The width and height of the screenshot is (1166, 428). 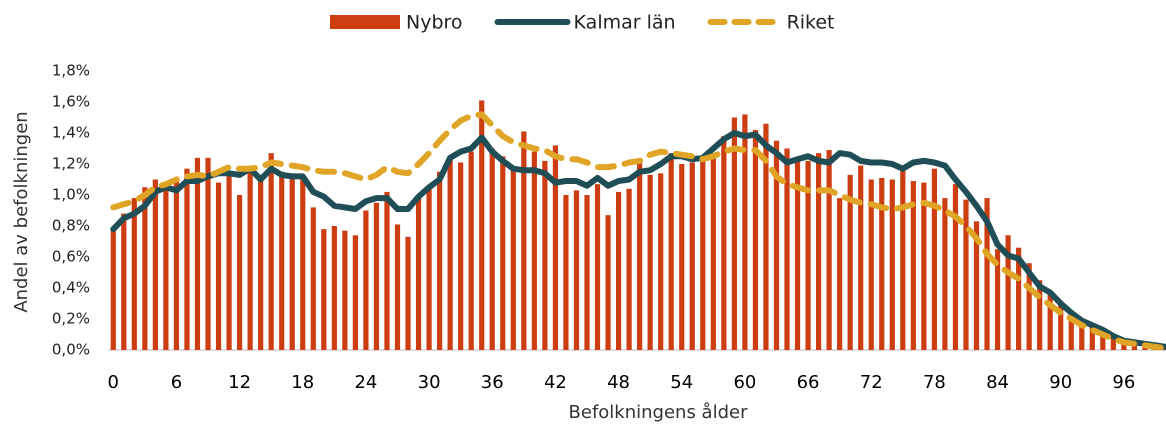 What do you see at coordinates (808, 382) in the screenshot?
I see `x-tick-label: 66` at bounding box center [808, 382].